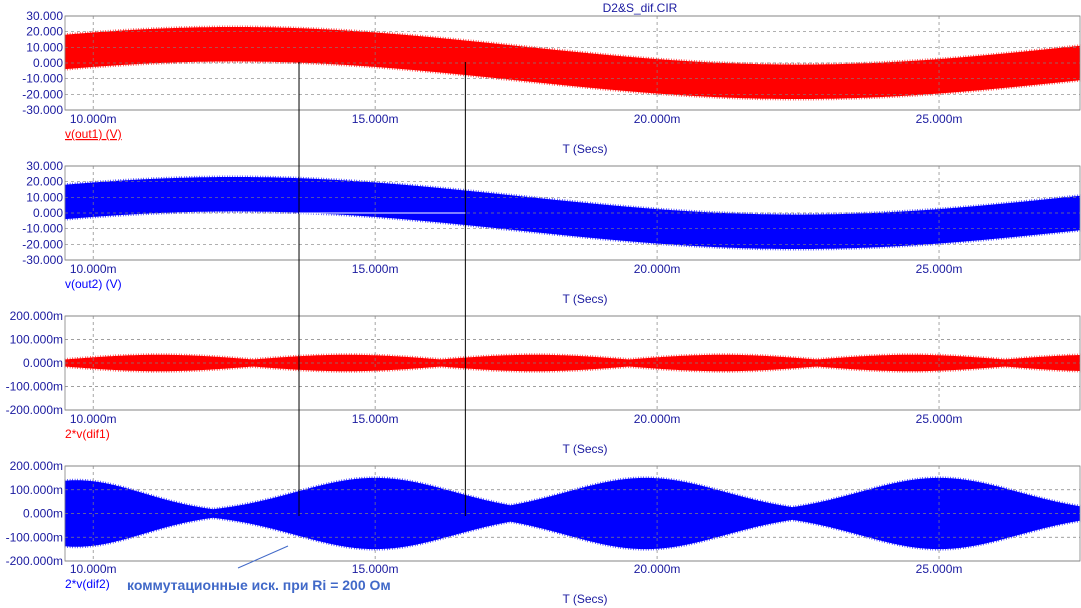 Image resolution: width=1081 pixels, height=608 pixels. I want to click on trace-label: 2*v(dif1), so click(87, 434).